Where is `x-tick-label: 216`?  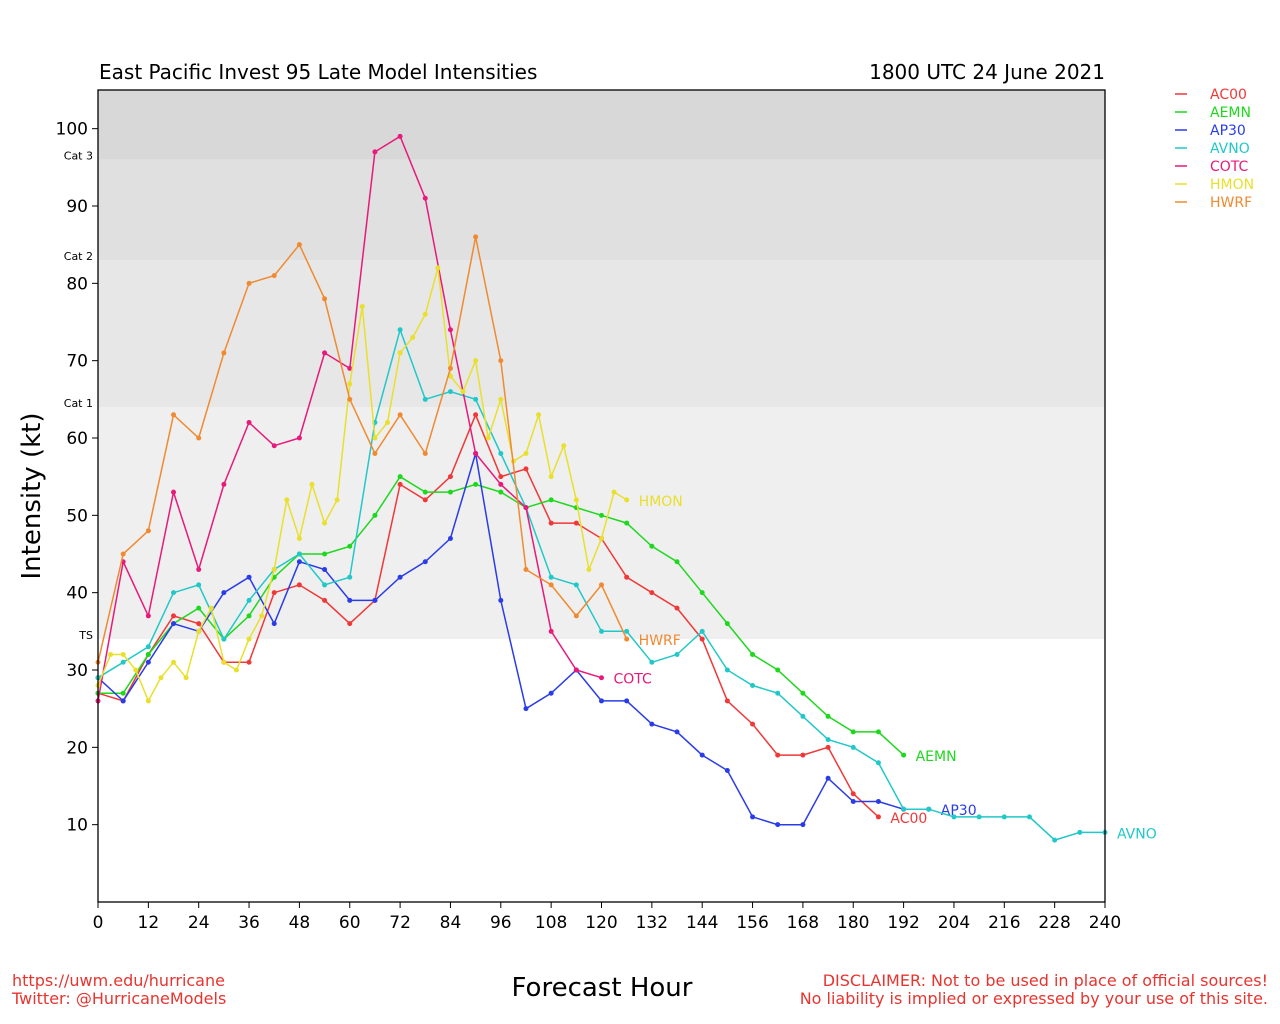 x-tick-label: 216 is located at coordinates (1004, 923).